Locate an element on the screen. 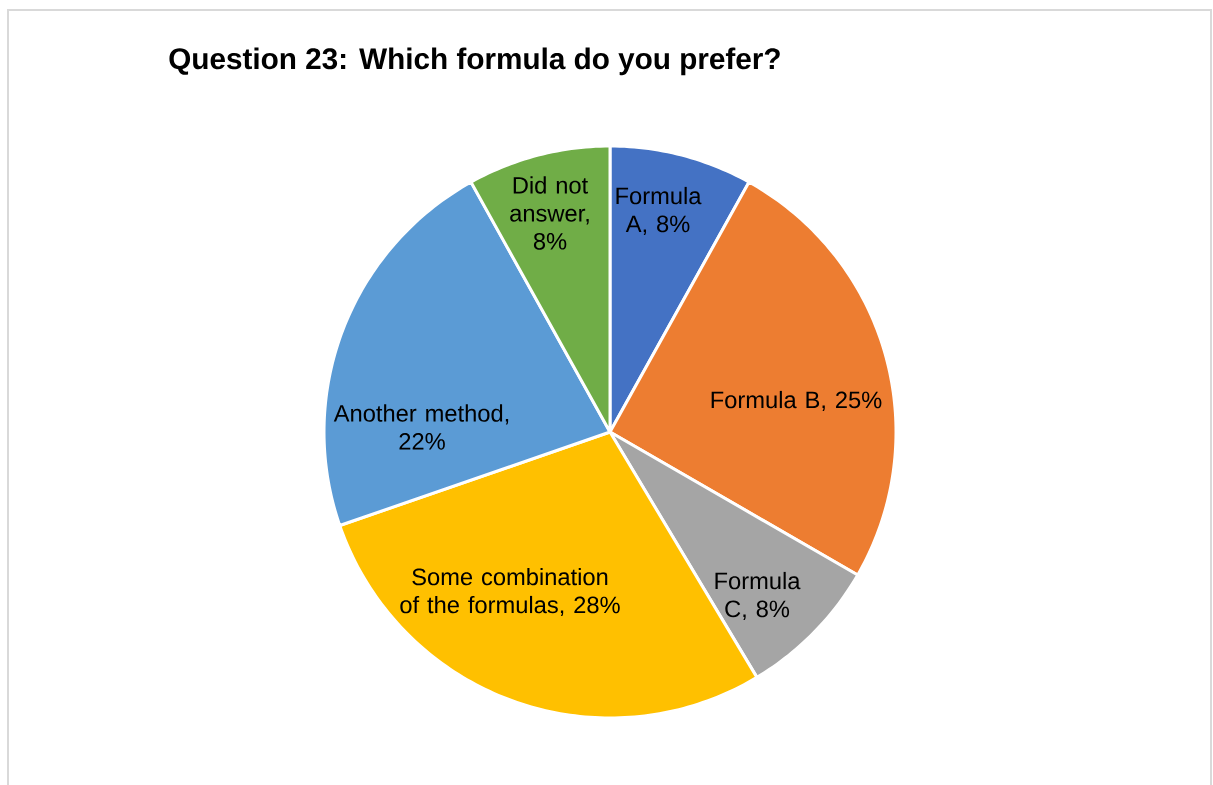 Image resolution: width=1213 pixels, height=785 pixels. chart-title: Question 23: Which formula do you prefer? is located at coordinates (474, 61).